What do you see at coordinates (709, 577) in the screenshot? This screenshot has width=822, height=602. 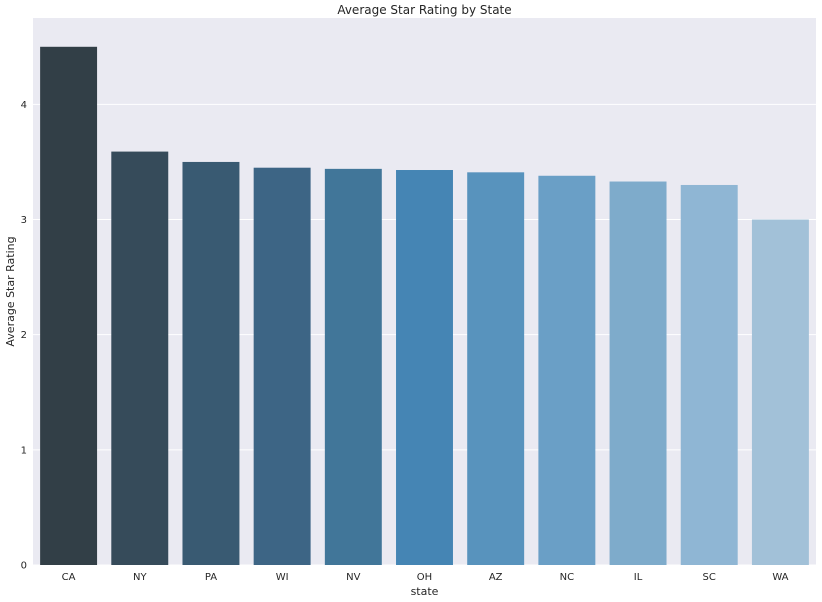 I see `x-tick-label: SC` at bounding box center [709, 577].